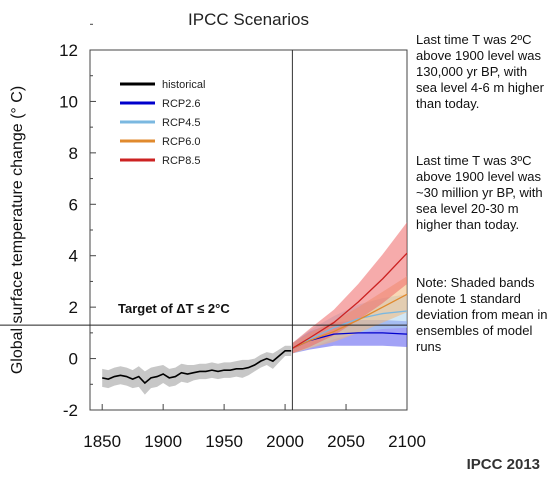 The width and height of the screenshot is (550, 489). I want to click on line-rcp85, so click(350, 300).